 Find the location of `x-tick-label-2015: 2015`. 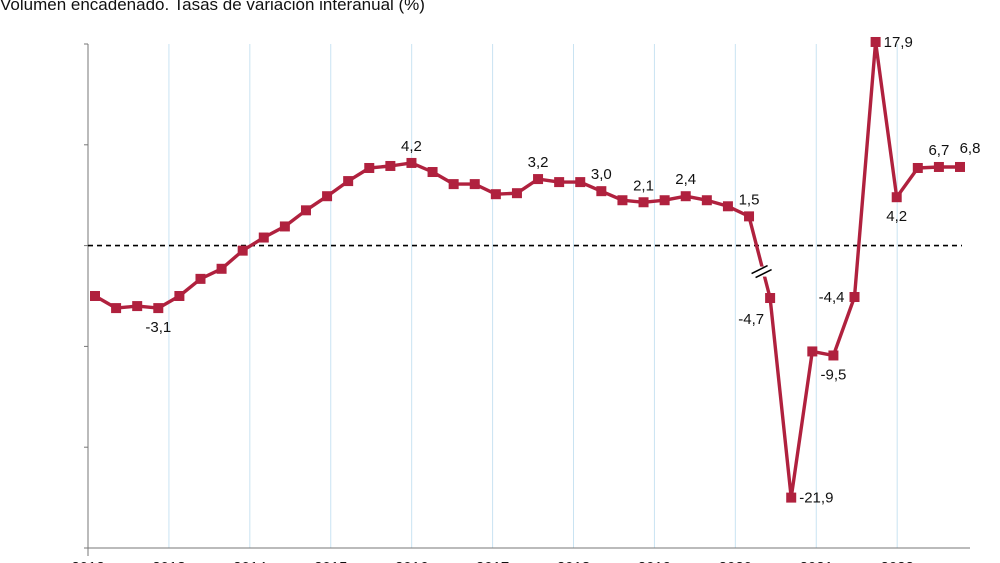

x-tick-label-2015: 2015 is located at coordinates (330, 561).